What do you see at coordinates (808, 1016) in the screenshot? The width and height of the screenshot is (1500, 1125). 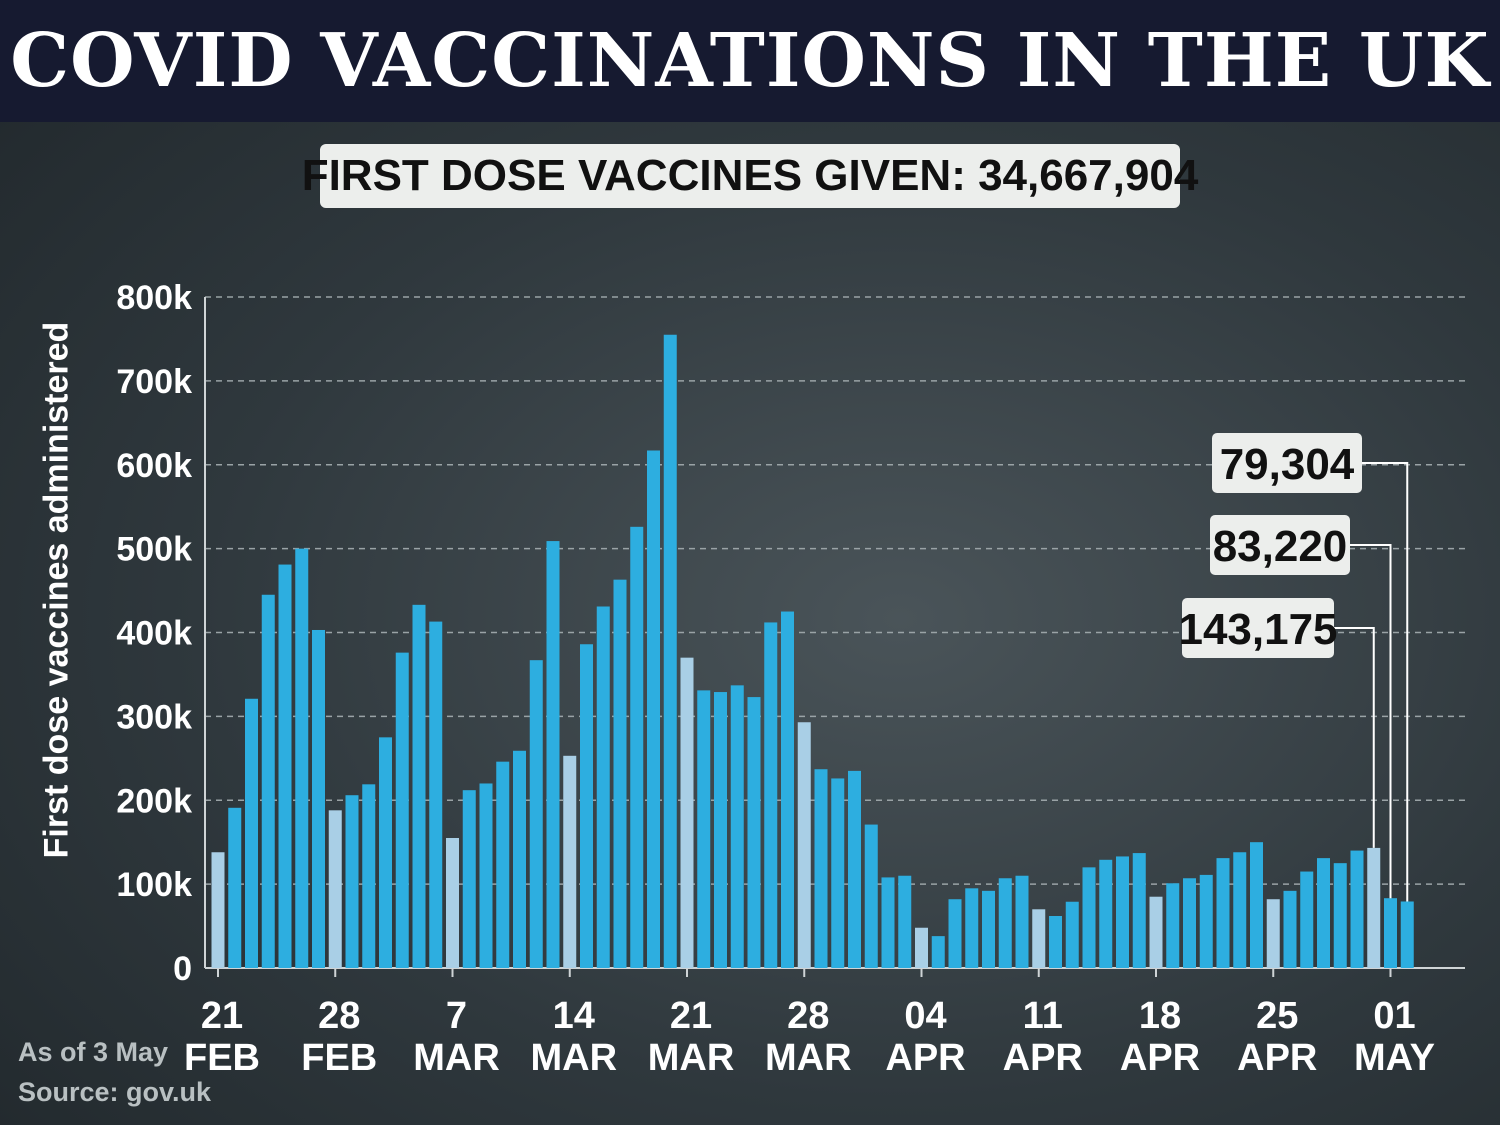 I see `x-tick-day: 28` at bounding box center [808, 1016].